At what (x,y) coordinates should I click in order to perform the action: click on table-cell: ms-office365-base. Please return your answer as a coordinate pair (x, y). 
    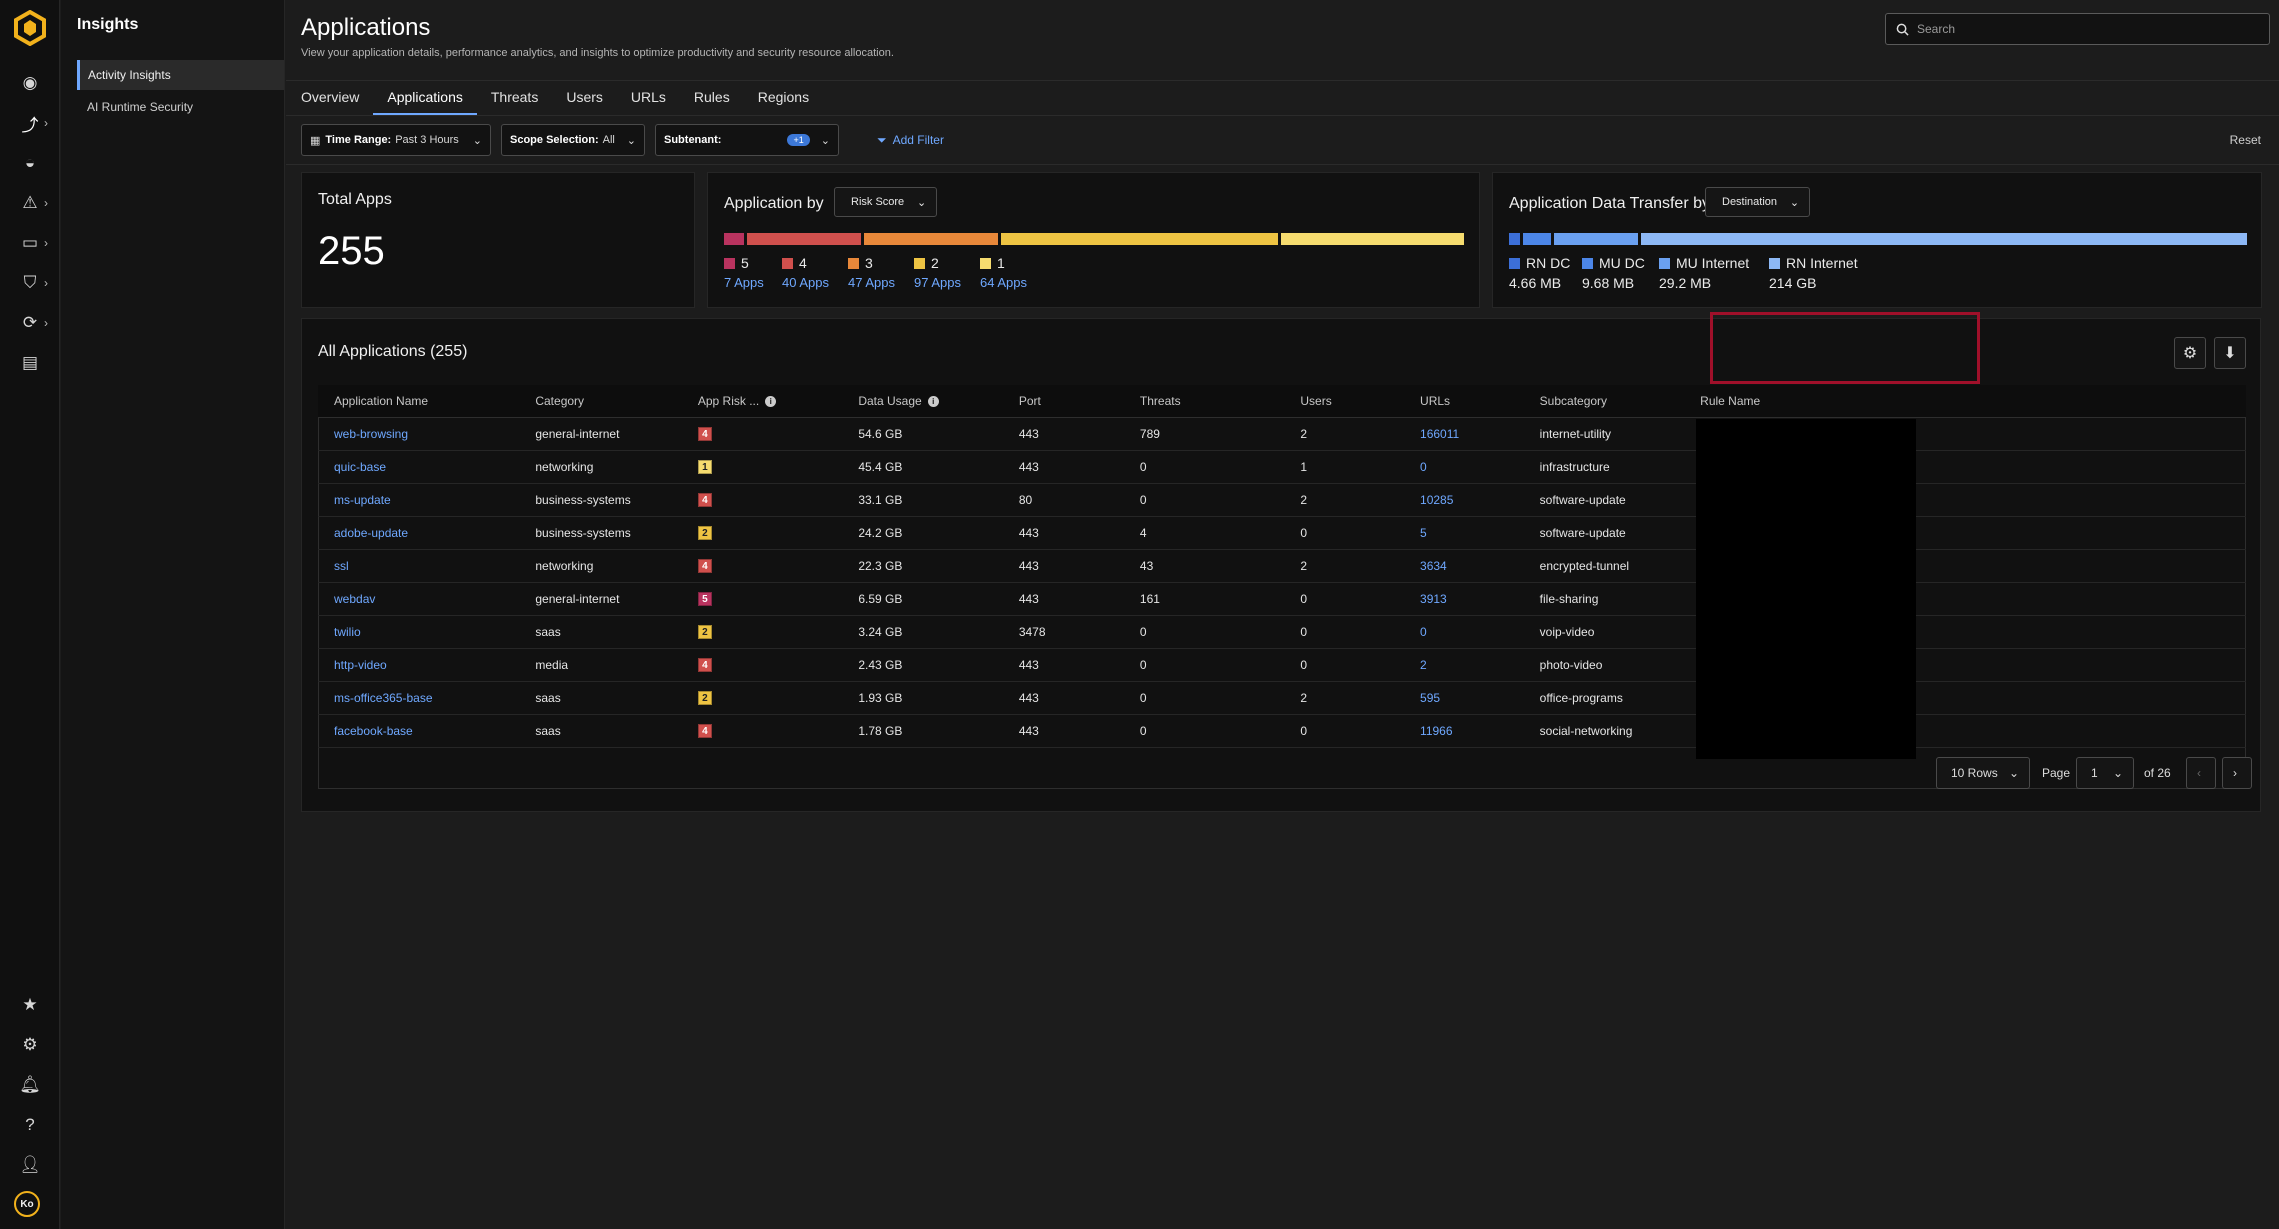
    Looking at the image, I should click on (419, 698).